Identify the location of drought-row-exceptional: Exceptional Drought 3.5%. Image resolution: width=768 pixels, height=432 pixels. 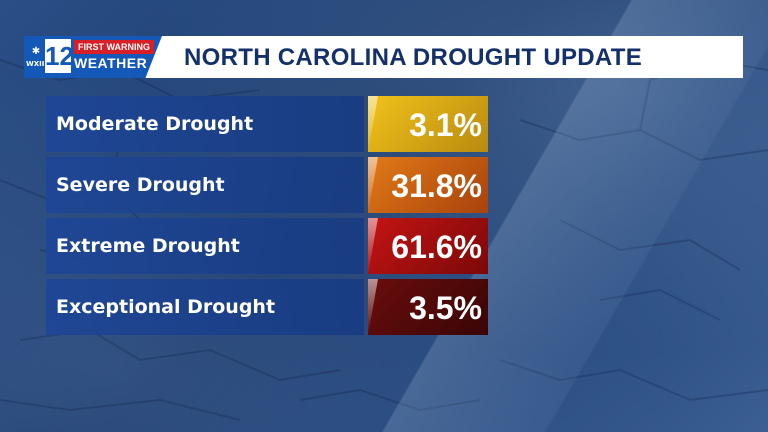
(267, 307).